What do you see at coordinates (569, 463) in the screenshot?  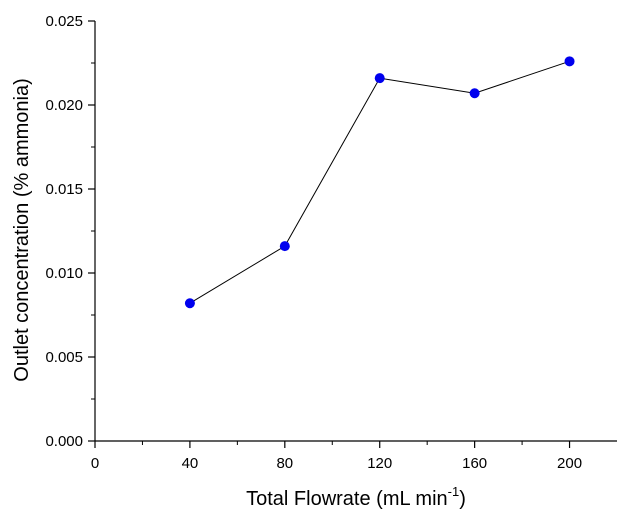 I see `x-tick-label-200: 200` at bounding box center [569, 463].